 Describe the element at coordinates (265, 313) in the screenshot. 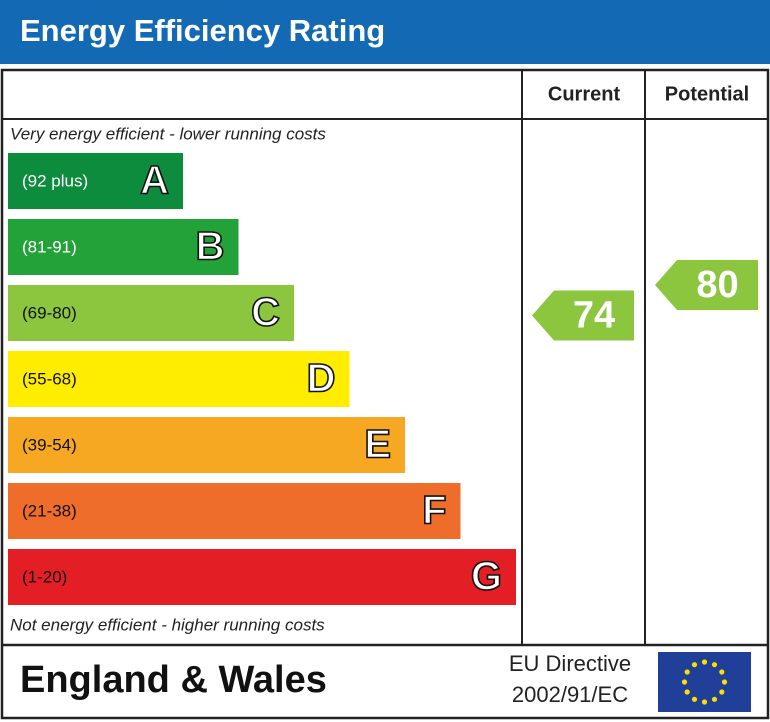

I see `band-letter: C` at that location.